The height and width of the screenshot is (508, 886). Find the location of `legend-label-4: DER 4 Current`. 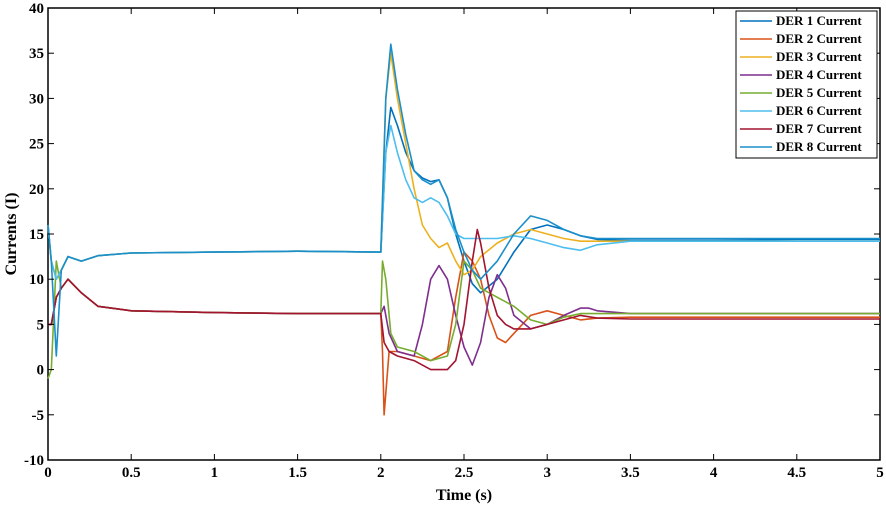

legend-label-4: DER 4 Current is located at coordinates (819, 74).